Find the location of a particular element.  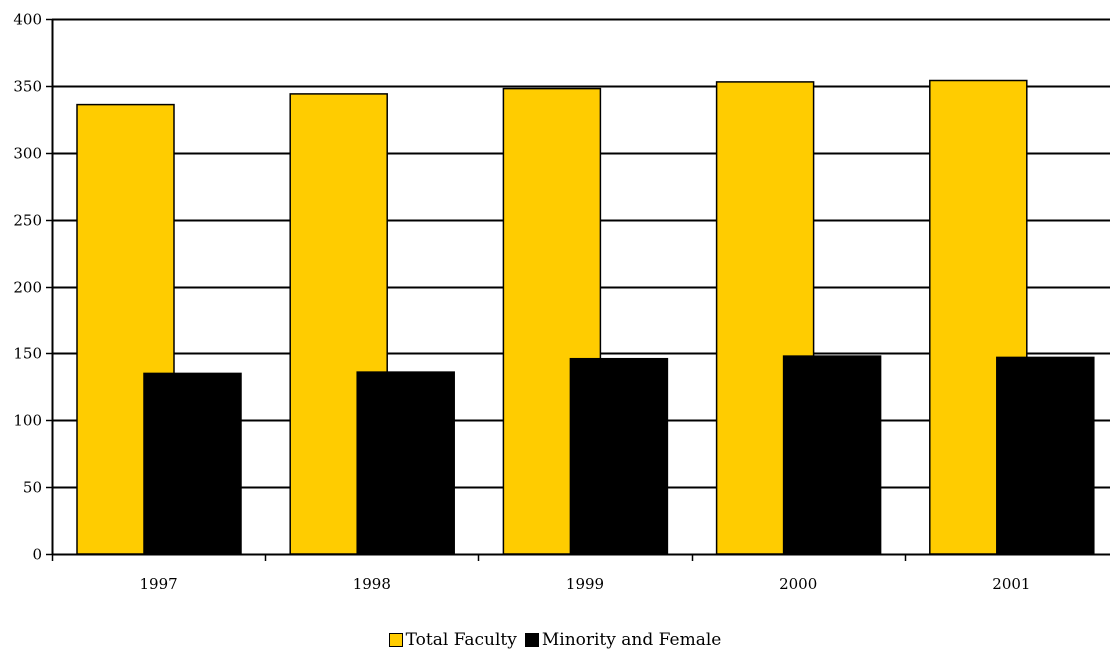

legend-label-minority-and-female: Minority and Female is located at coordinates (631, 640).